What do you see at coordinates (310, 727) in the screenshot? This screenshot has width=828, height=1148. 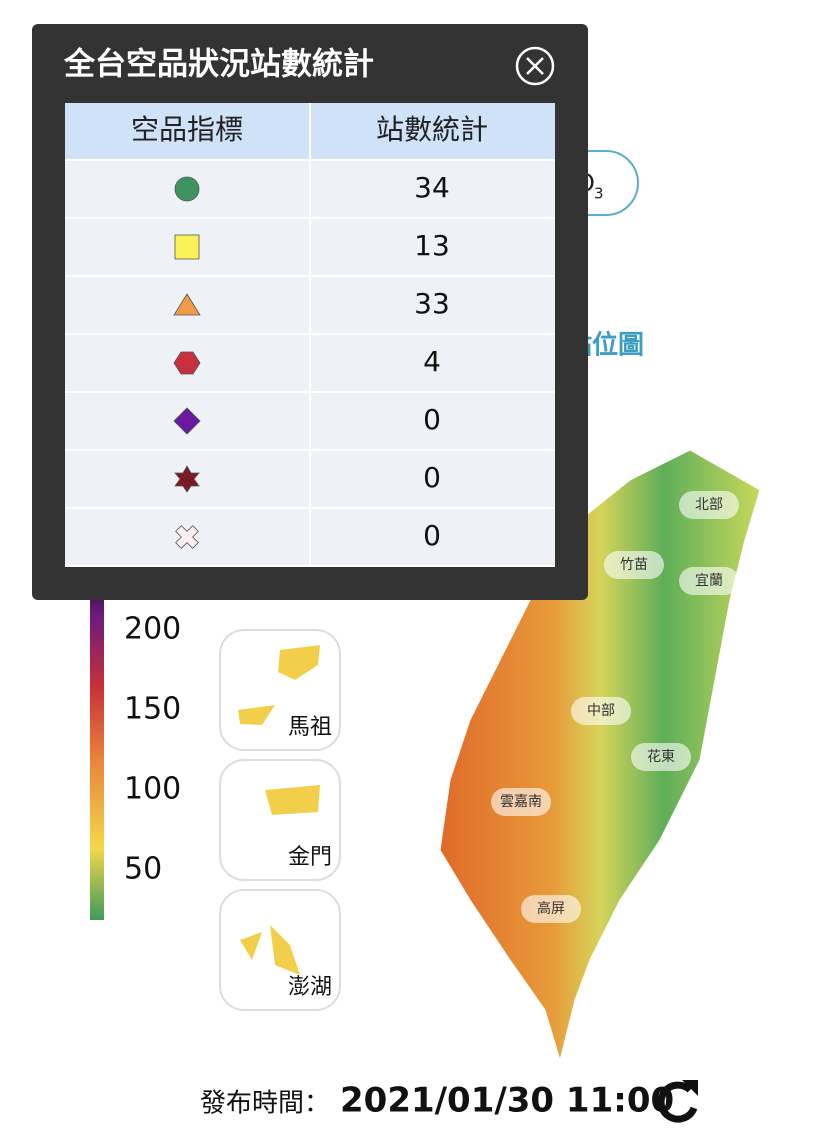 I see `island-label: 馬祖` at bounding box center [310, 727].